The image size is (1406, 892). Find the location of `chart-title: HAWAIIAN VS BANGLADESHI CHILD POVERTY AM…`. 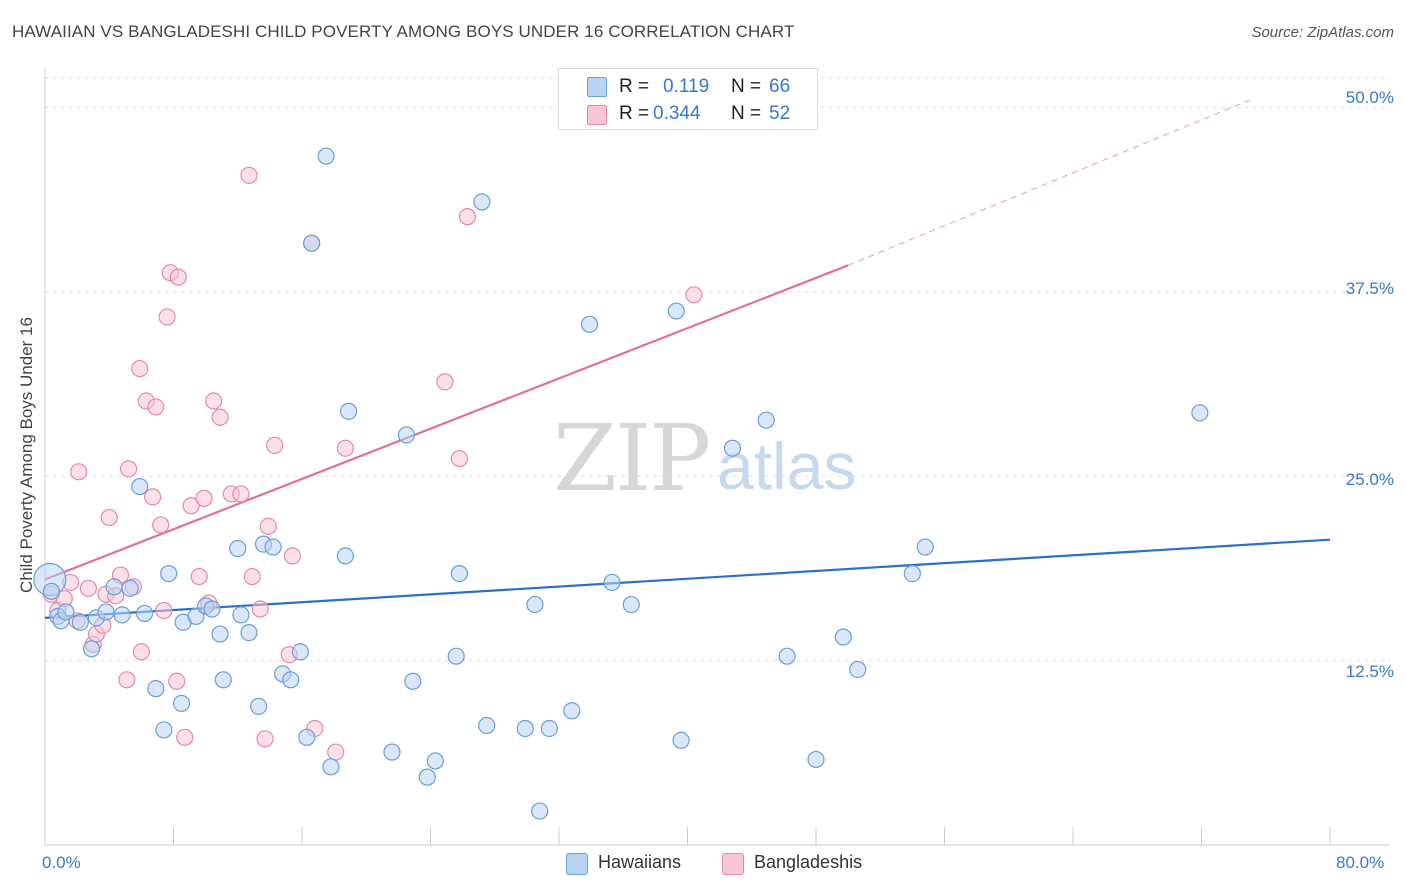

chart-title: HAWAIIAN VS BANGLADESHI CHILD POVERTY AM… is located at coordinates (403, 31).